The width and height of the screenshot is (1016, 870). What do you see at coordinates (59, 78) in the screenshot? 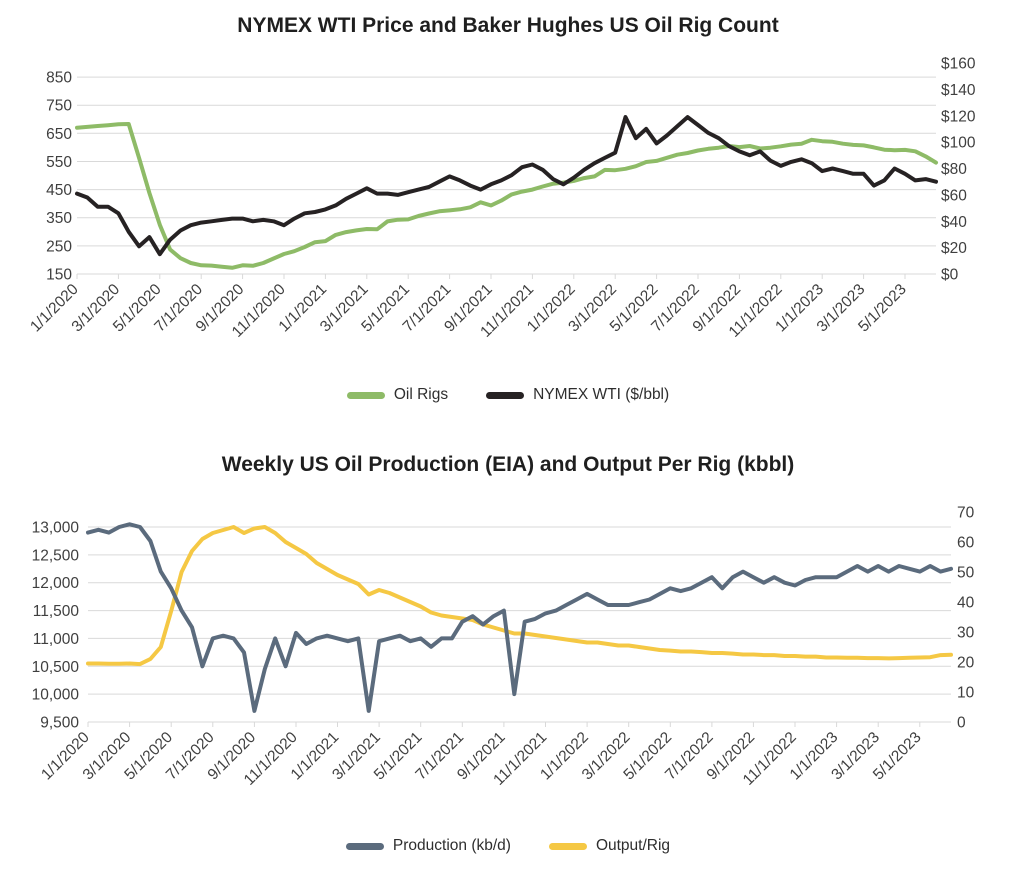
I see `left-axis-label: 850` at bounding box center [59, 78].